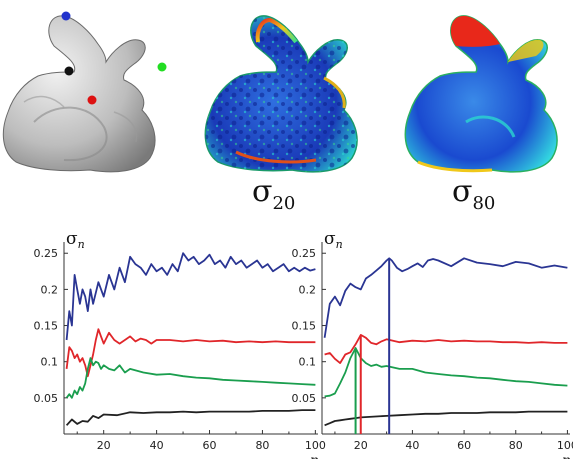 This screenshot has height=459, width=573. Describe the element at coordinates (69, 71) in the screenshot. I see `black-point` at that location.